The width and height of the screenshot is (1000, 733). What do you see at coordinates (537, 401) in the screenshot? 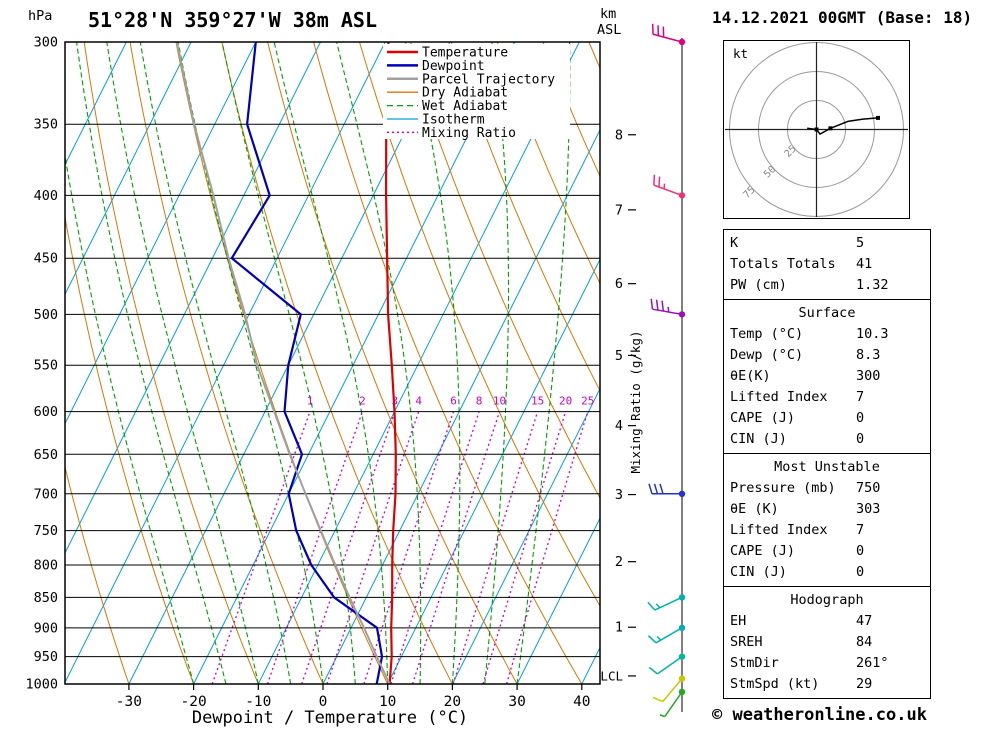
I see `mixing-ratio-label: 15` at bounding box center [537, 401].